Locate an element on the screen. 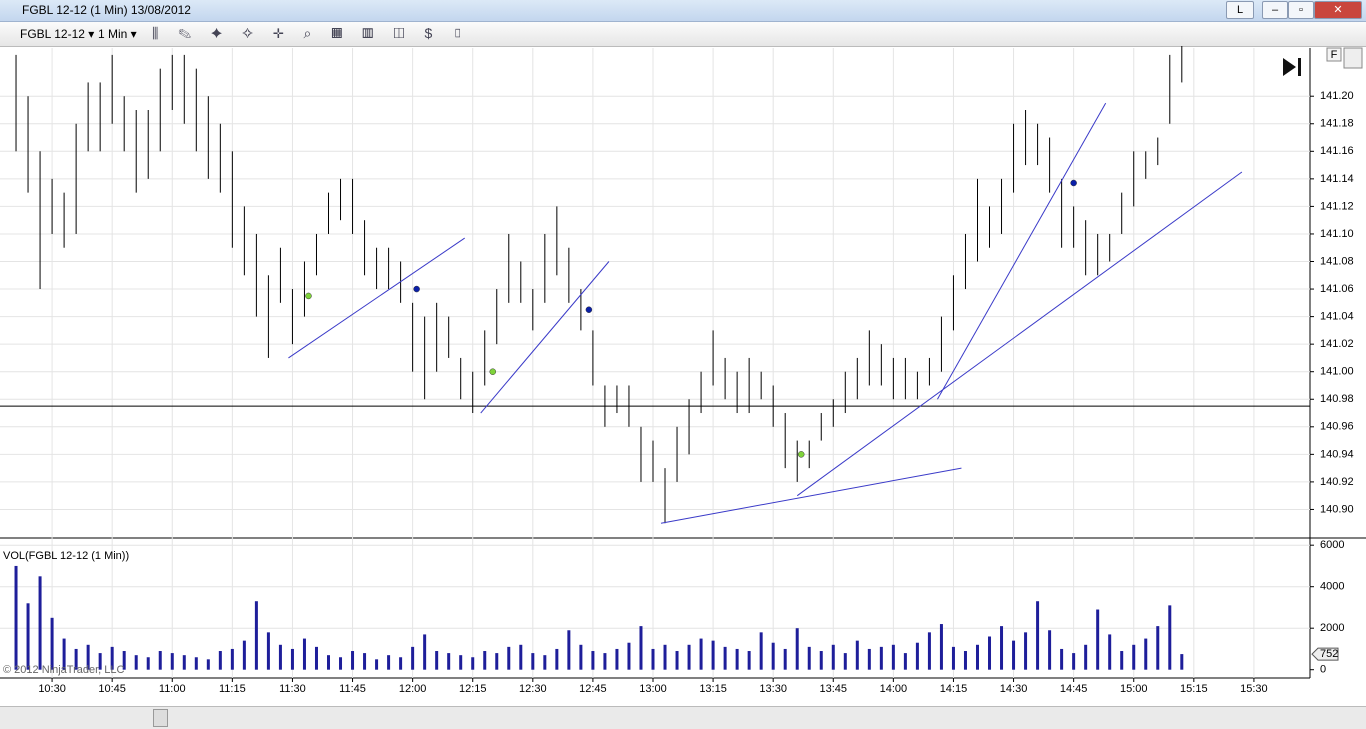 The width and height of the screenshot is (1366, 729). y-tick-label: 141.04 is located at coordinates (1337, 317).